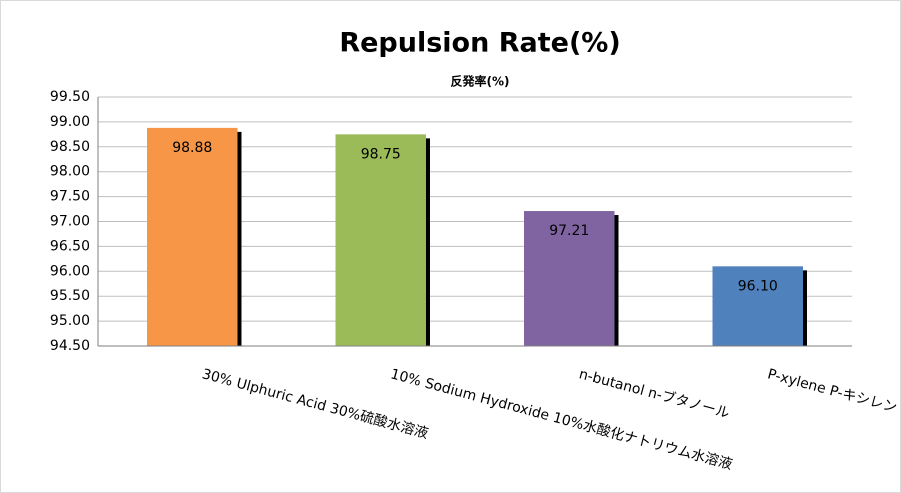 This screenshot has height=493, width=901. I want to click on value-label: 98.75, so click(381, 154).